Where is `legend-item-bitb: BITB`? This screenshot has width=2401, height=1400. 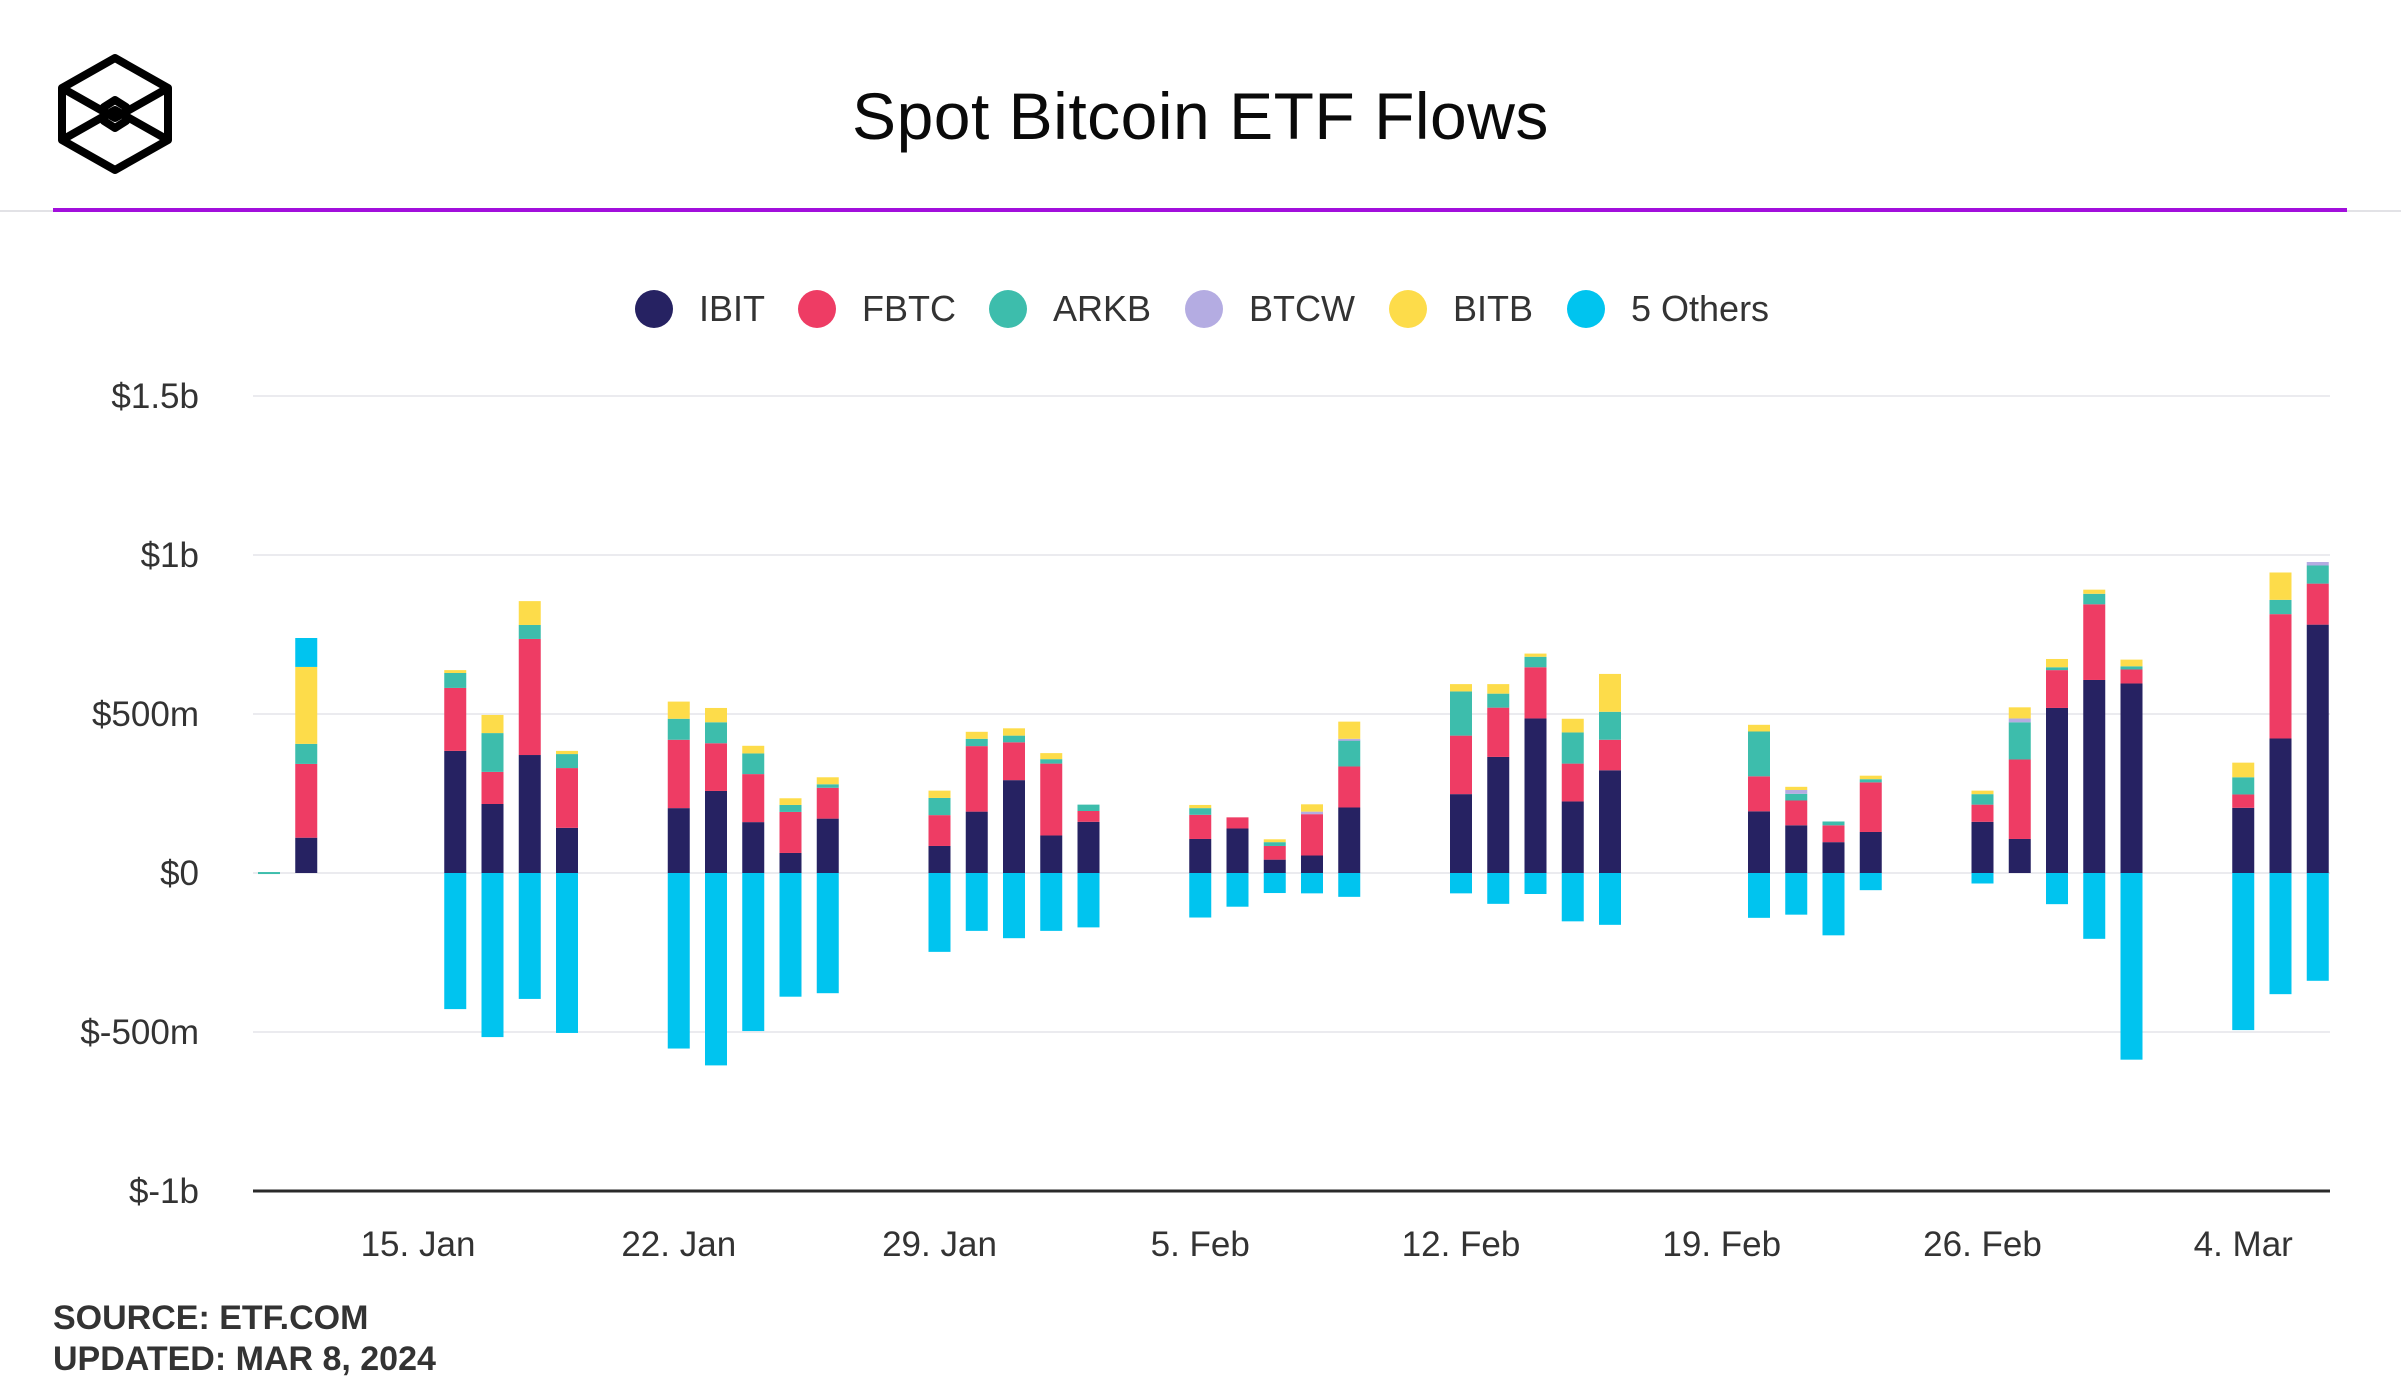 legend-item-bitb: BITB is located at coordinates (1461, 309).